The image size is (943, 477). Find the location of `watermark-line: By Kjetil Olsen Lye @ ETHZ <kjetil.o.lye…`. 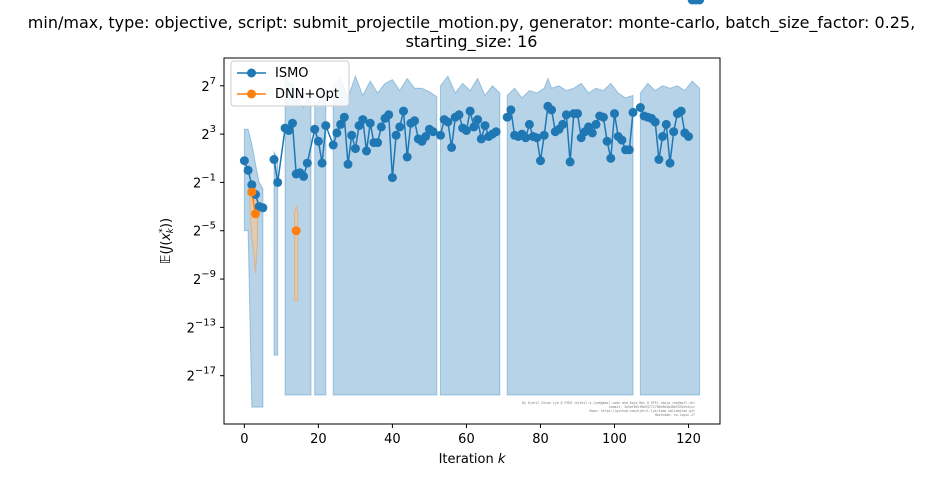

watermark-line: By Kjetil Olsen Lye @ ETHZ <kjetil.o.lye… is located at coordinates (608, 403).